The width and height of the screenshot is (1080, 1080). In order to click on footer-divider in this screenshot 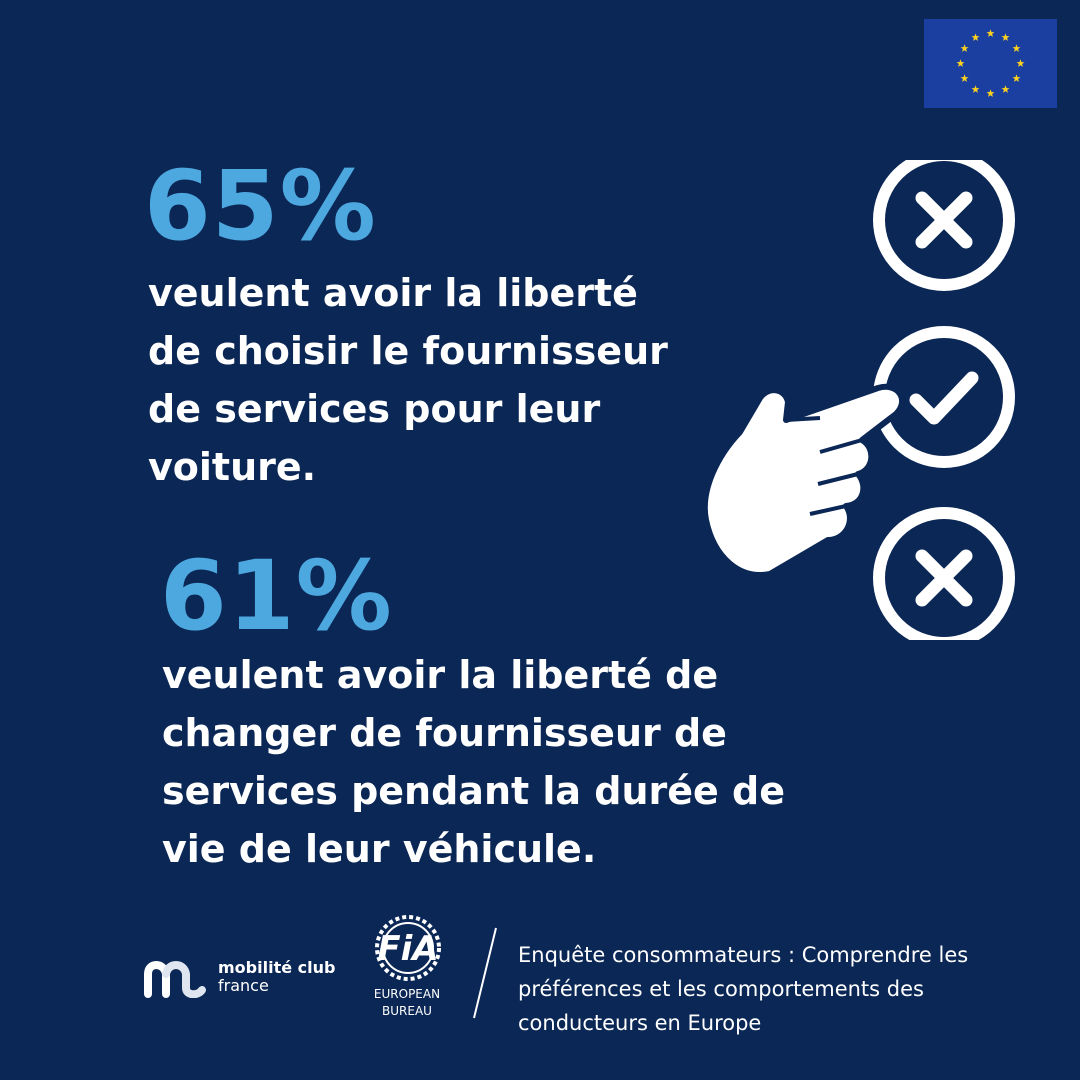, I will do `click(485, 973)`.